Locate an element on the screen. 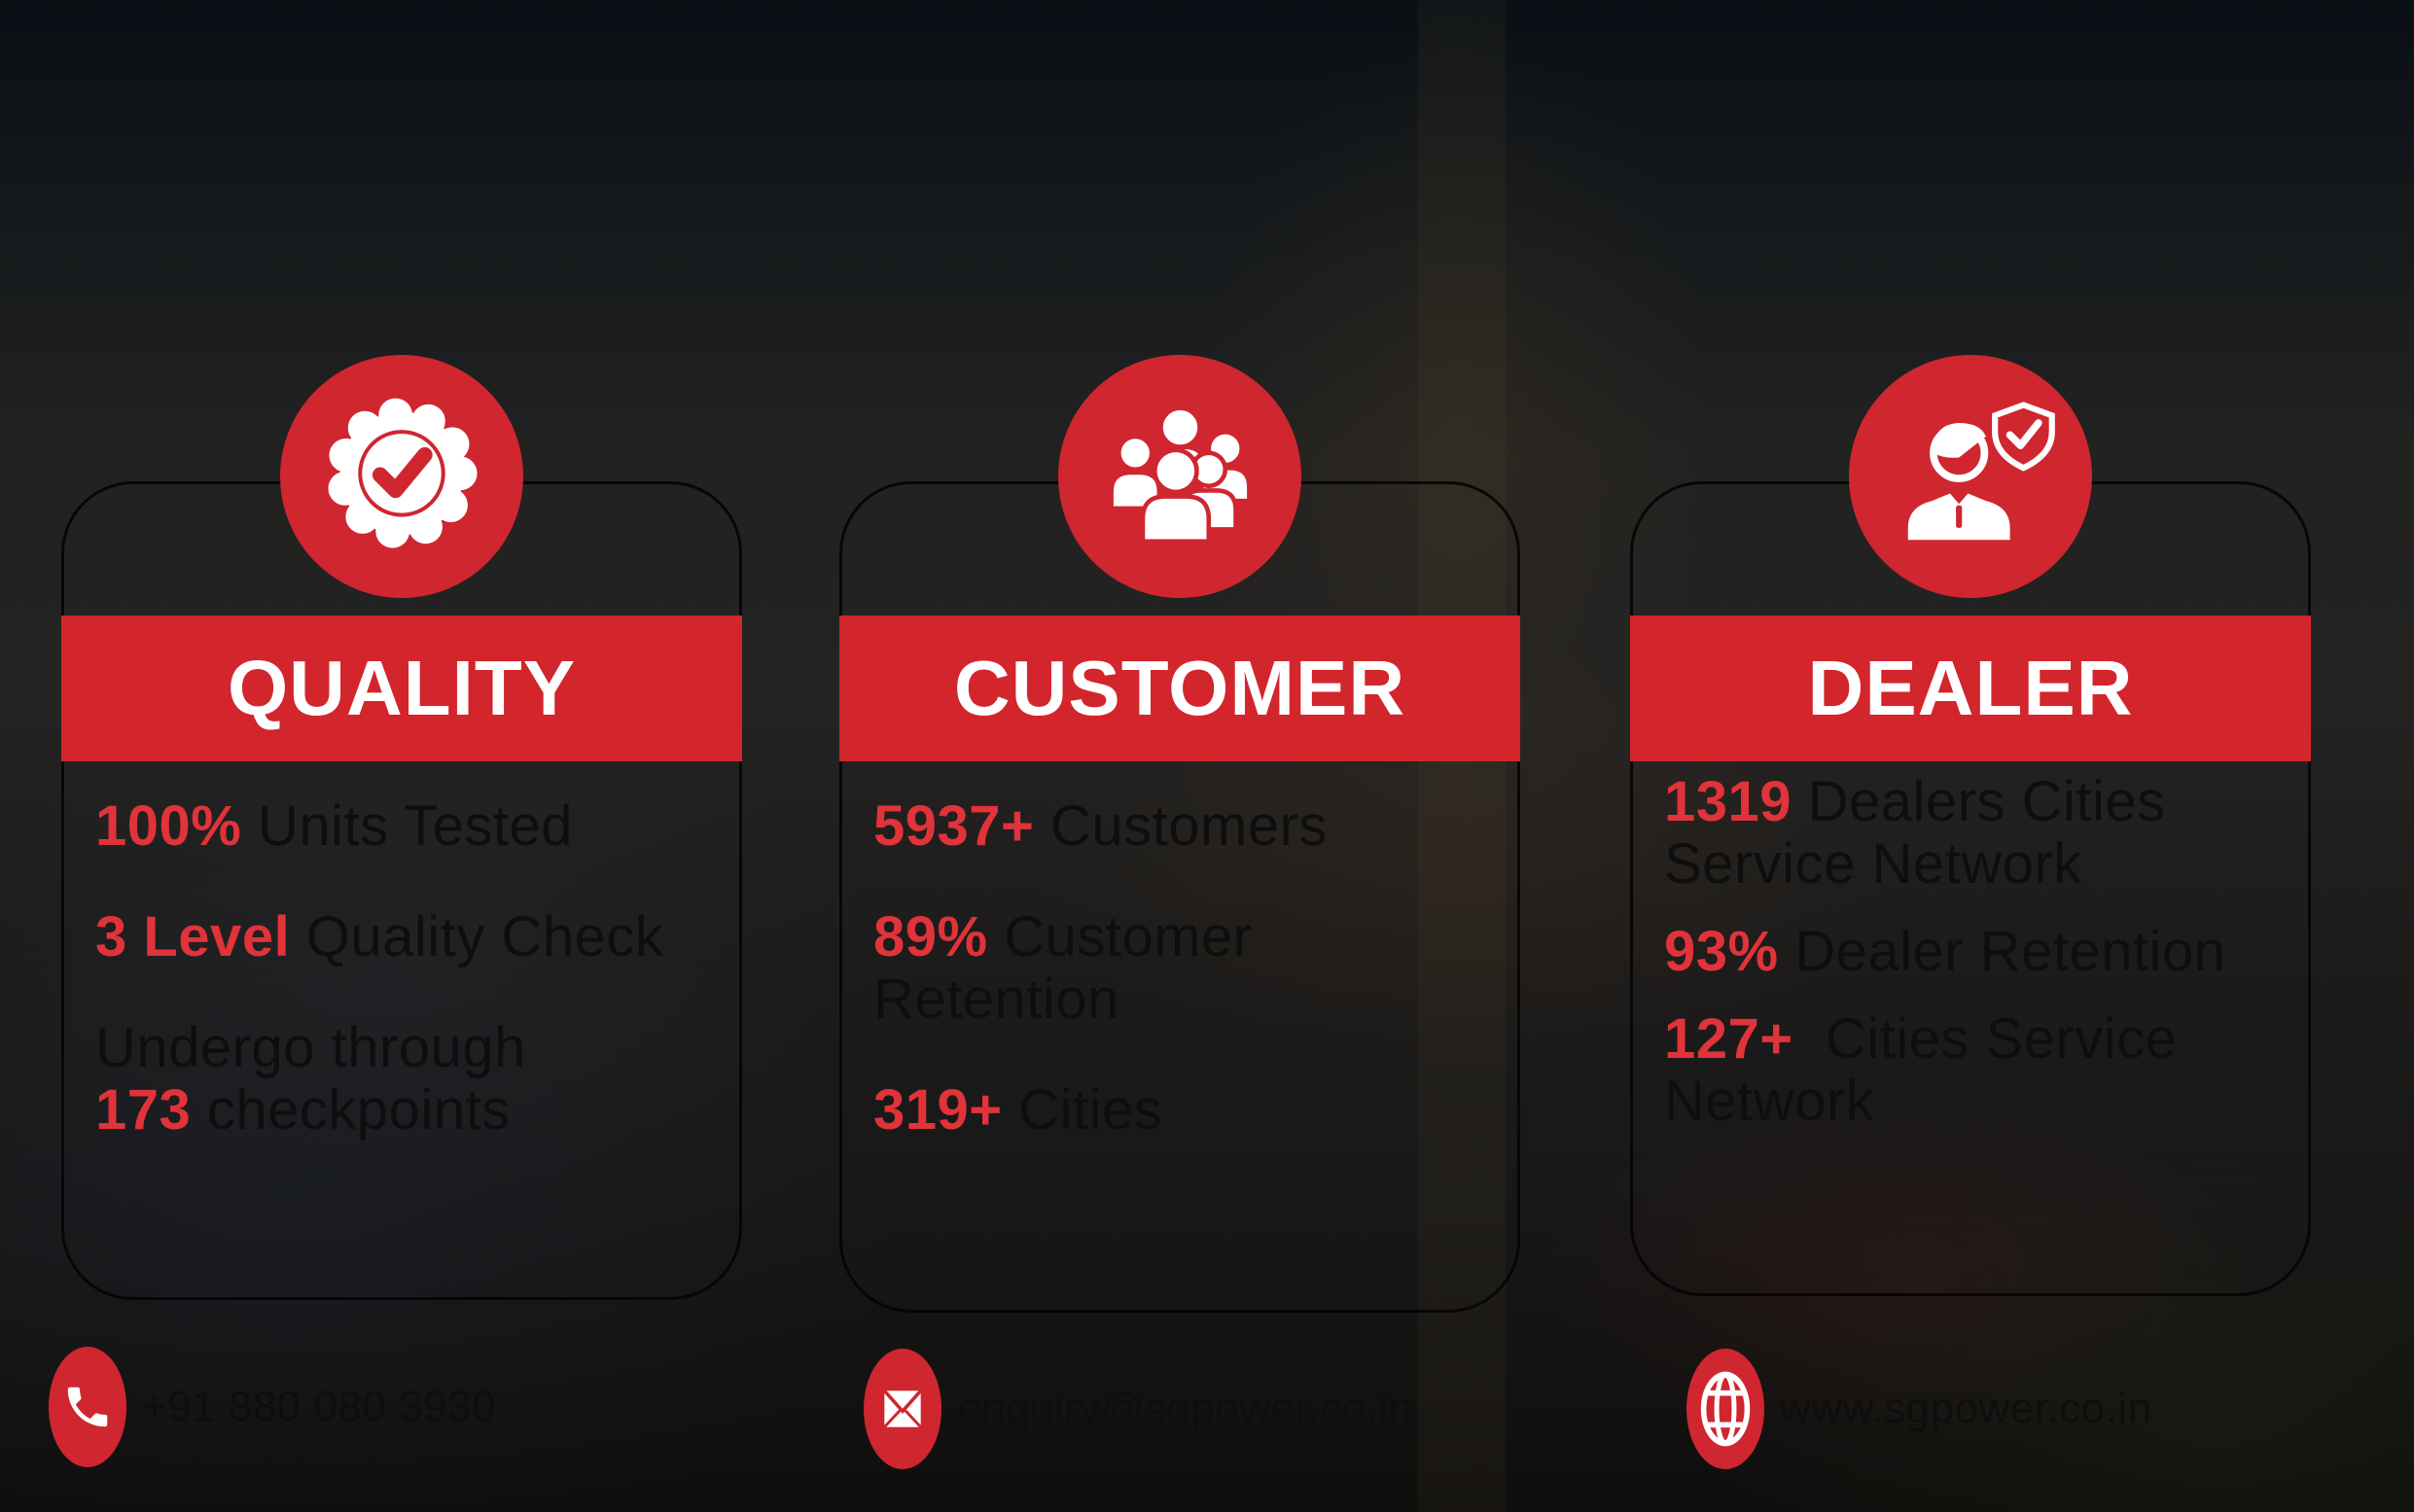  stat-text: Customers is located at coordinates (1181, 826).